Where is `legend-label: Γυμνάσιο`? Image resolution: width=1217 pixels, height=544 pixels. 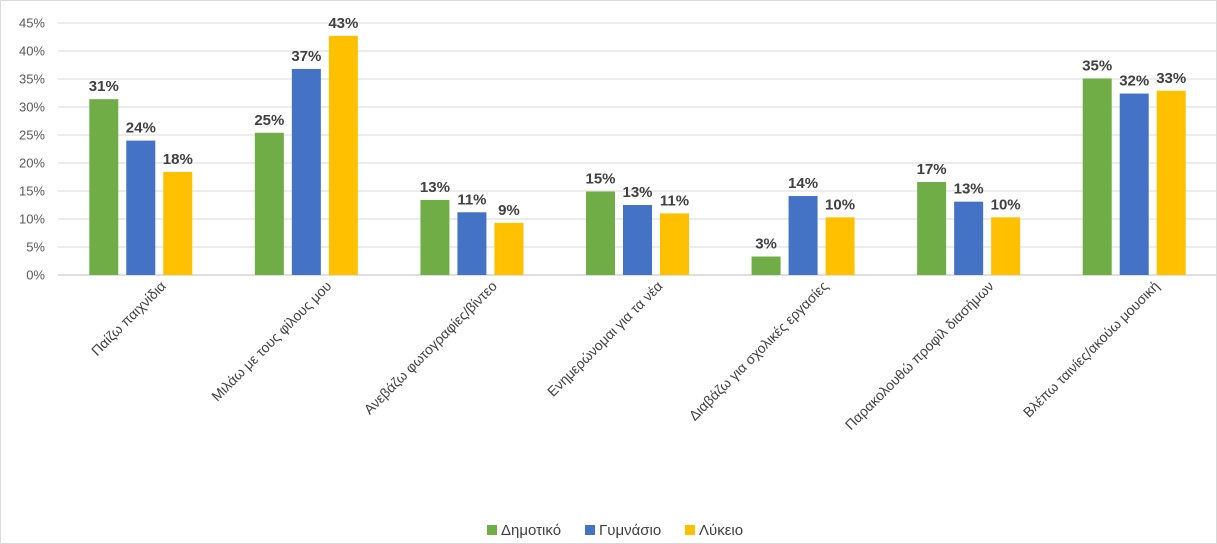
legend-label: Γυμνάσιο is located at coordinates (630, 530).